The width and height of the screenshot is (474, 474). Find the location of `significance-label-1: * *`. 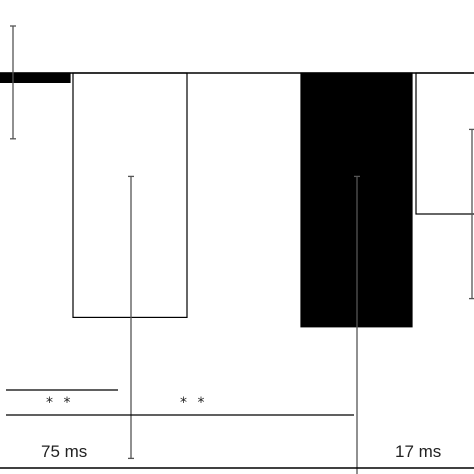

significance-label-1: * * is located at coordinates (59, 403).